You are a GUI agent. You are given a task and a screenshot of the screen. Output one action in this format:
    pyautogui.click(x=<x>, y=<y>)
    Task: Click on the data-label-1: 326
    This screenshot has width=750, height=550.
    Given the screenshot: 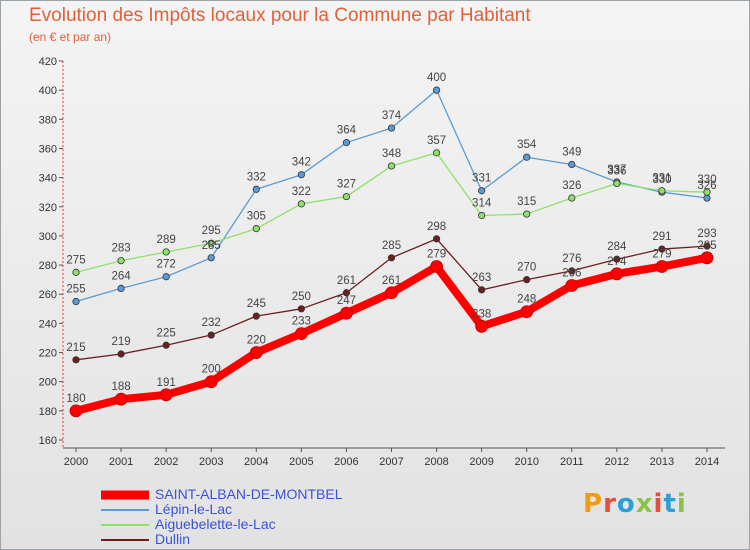 What is the action you would take?
    pyautogui.click(x=706, y=186)
    